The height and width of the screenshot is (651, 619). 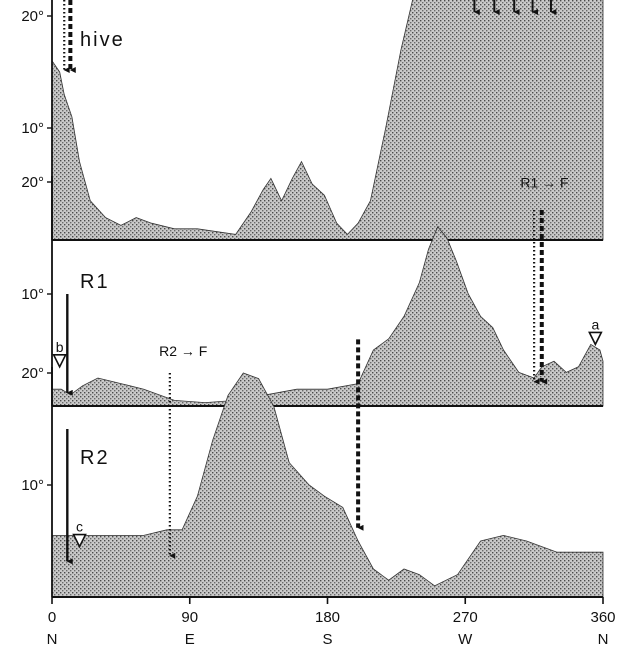 What do you see at coordinates (183, 351) in the screenshot?
I see `panel-3-annotation-3-text: R2 → F` at bounding box center [183, 351].